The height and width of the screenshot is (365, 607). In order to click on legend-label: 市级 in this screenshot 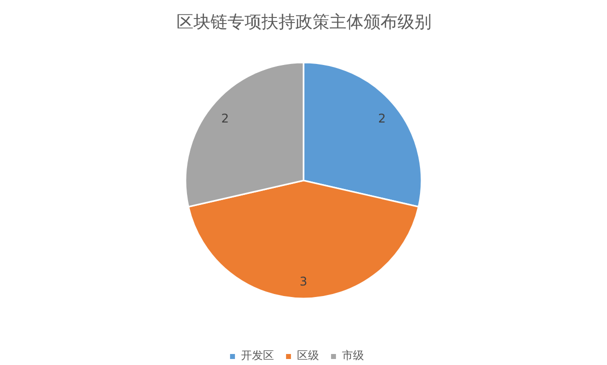, I will do `click(353, 355)`.